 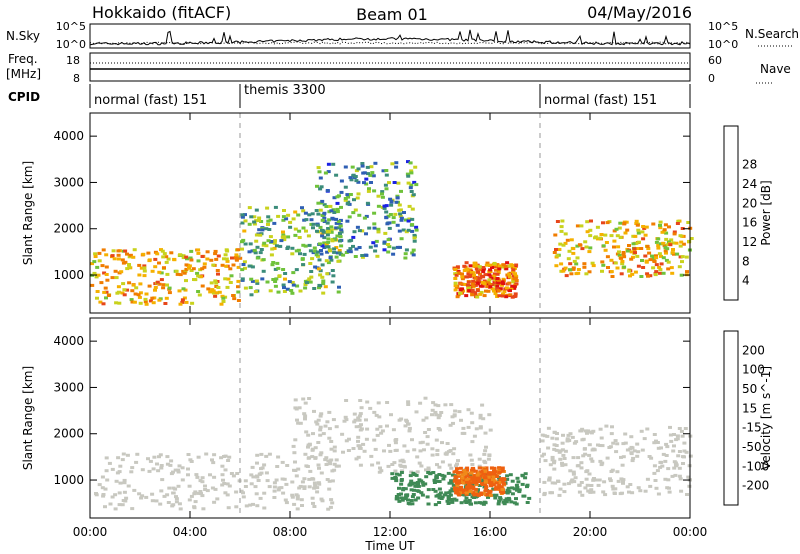 What do you see at coordinates (23, 74) in the screenshot?
I see `freq-unit: [MHz]` at bounding box center [23, 74].